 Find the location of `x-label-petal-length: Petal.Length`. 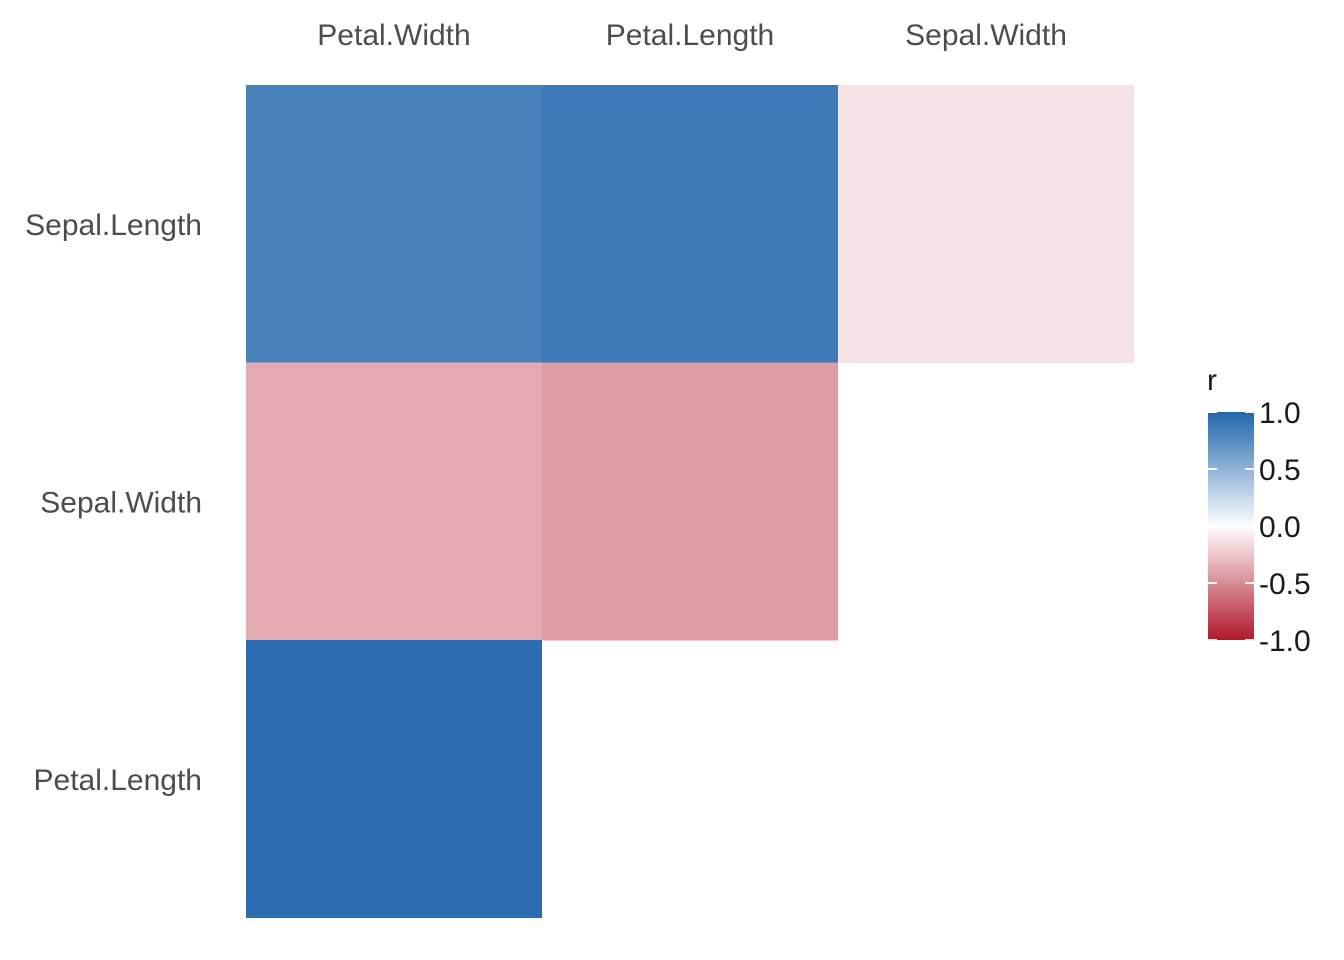

x-label-petal-length: Petal.Length is located at coordinates (690, 35).